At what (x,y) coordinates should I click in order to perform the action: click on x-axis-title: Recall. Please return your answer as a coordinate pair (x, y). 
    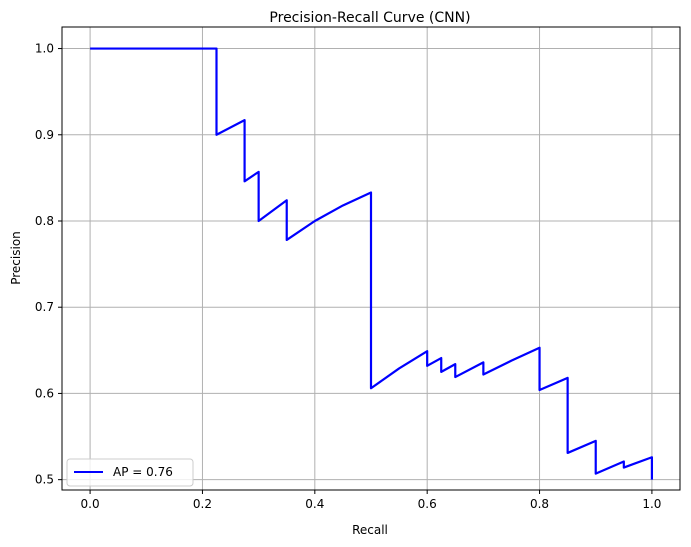
    Looking at the image, I should click on (370, 530).